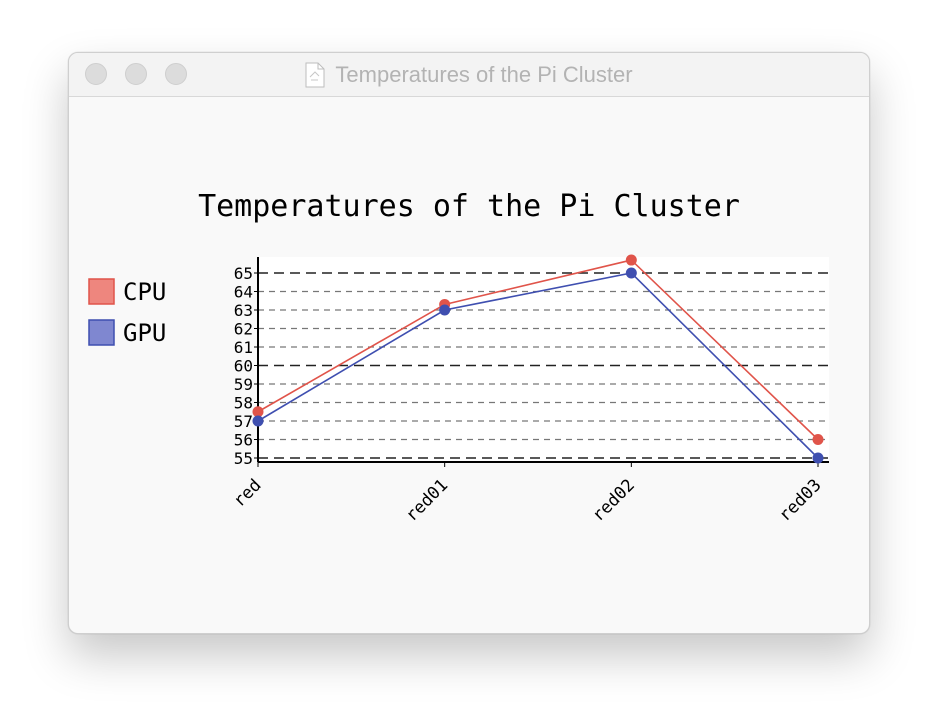 The height and width of the screenshot is (716, 936). I want to click on title-bar: Temperatures of the Pi Cluster, so click(469, 75).